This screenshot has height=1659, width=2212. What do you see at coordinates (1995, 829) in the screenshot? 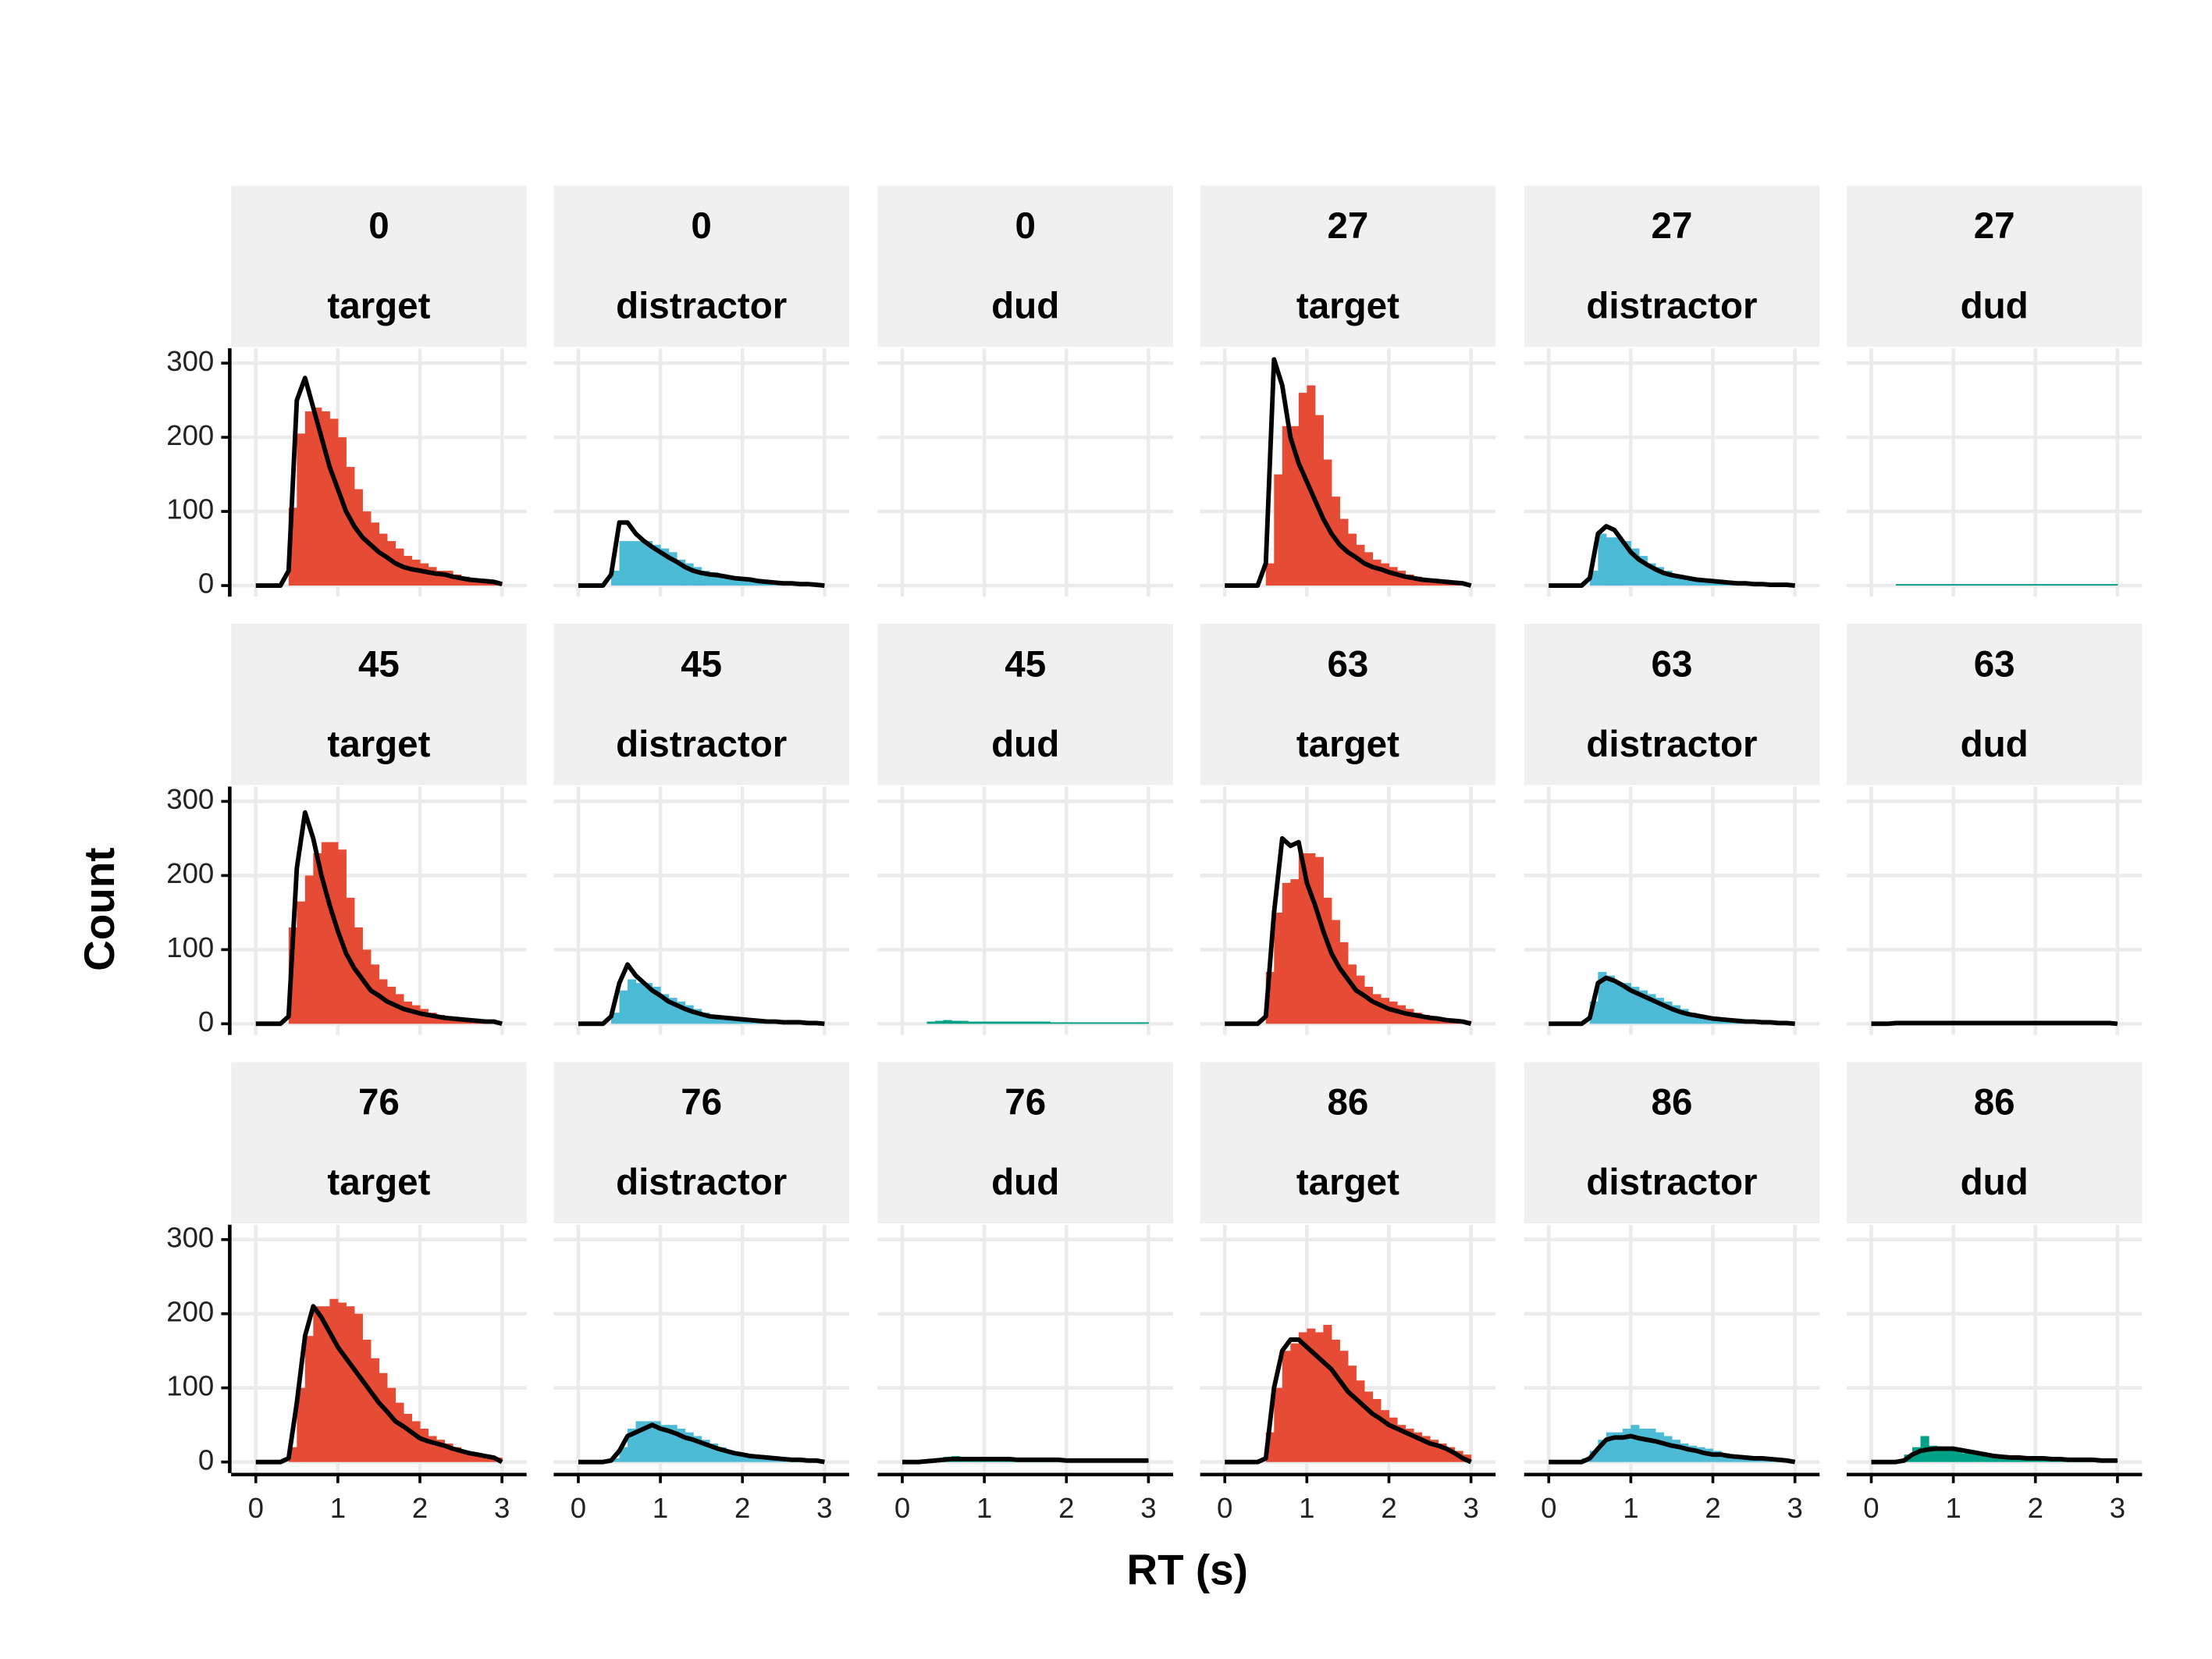
I see `facet: 63 dud` at bounding box center [1995, 829].